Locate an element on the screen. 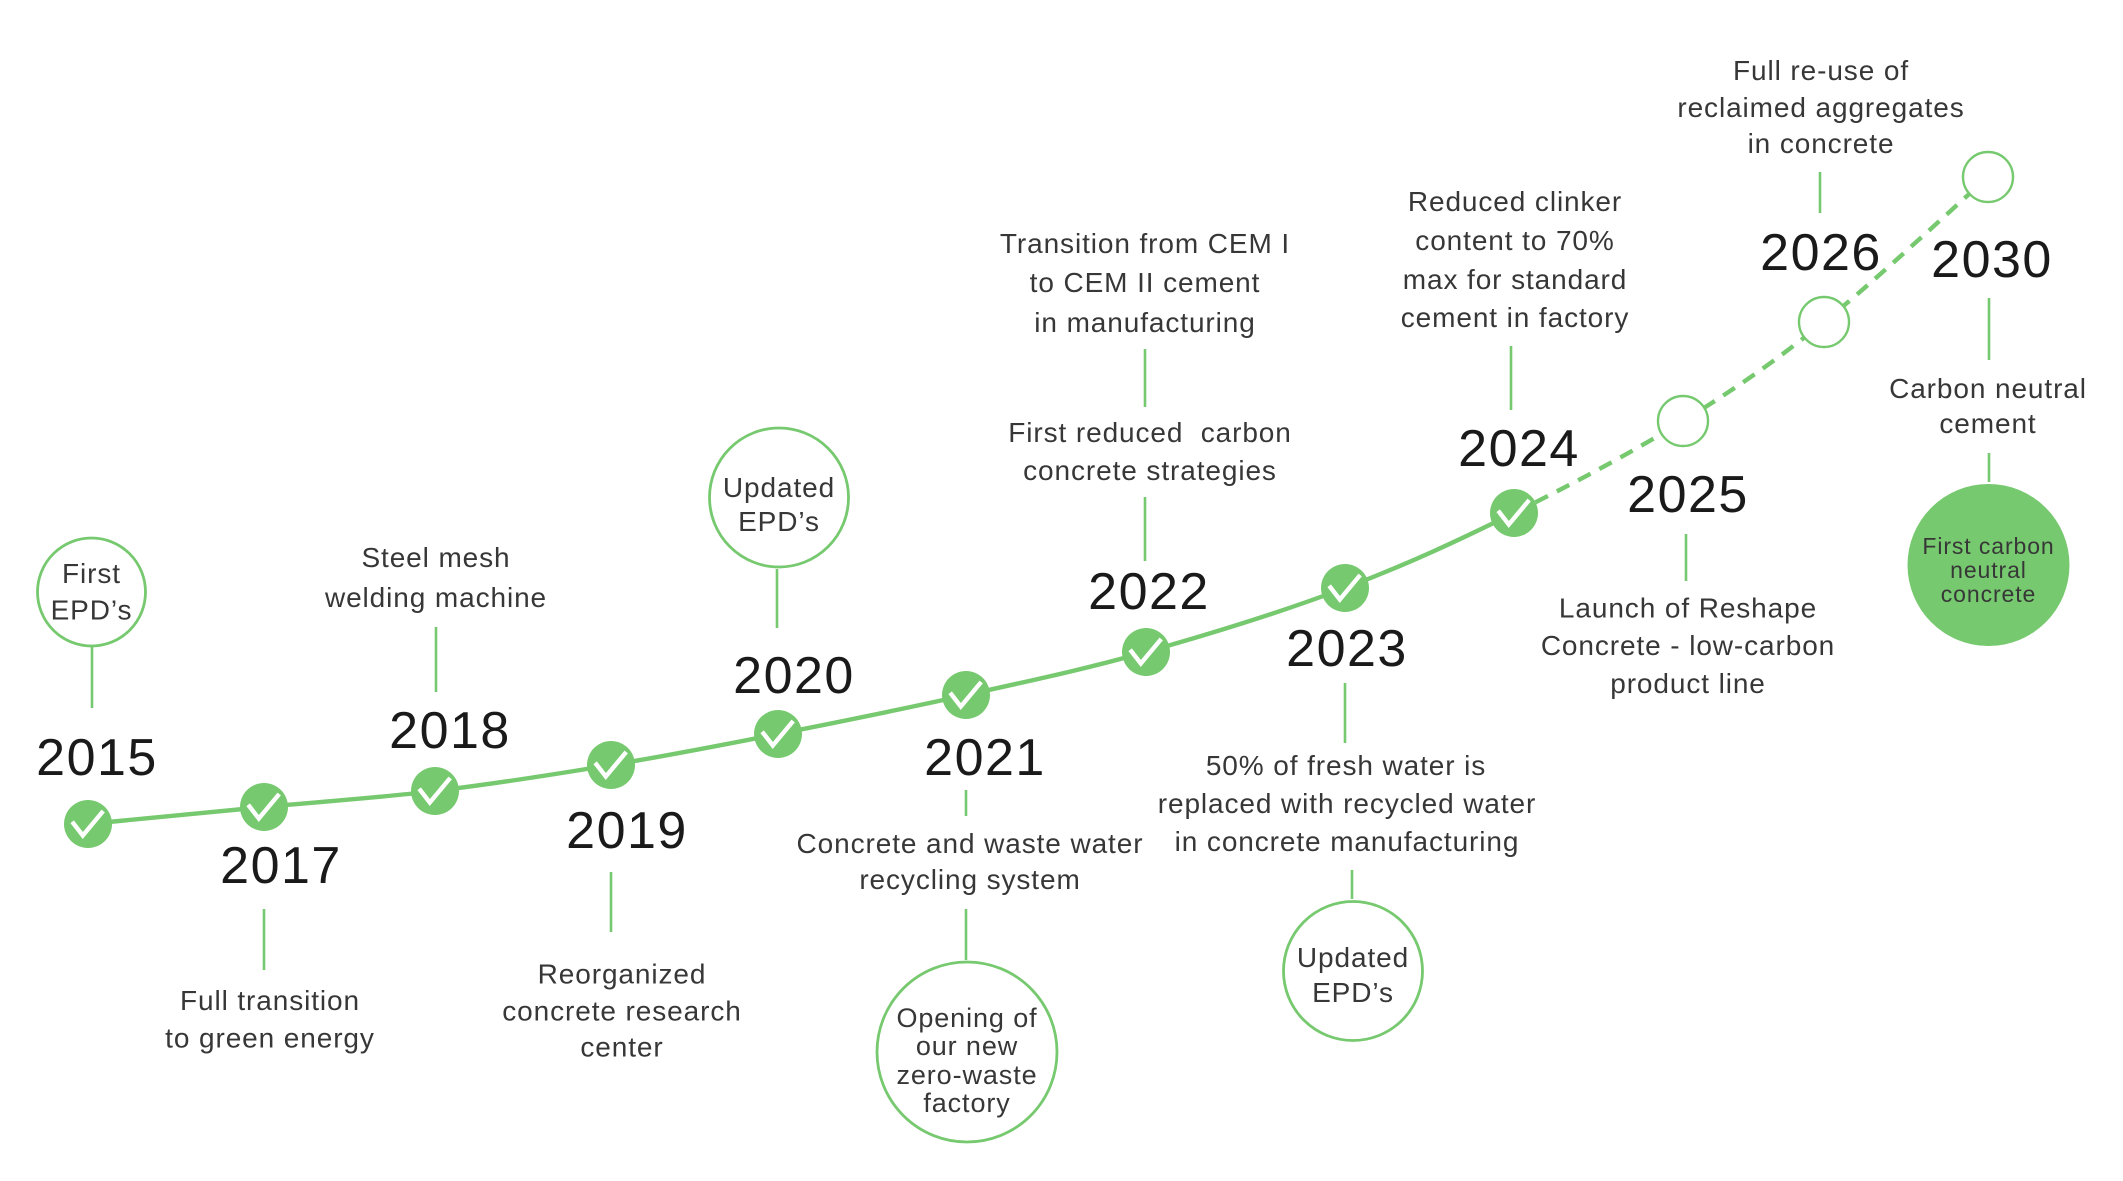 The height and width of the screenshot is (1181, 2123). svg-text: factory is located at coordinates (966, 1103).